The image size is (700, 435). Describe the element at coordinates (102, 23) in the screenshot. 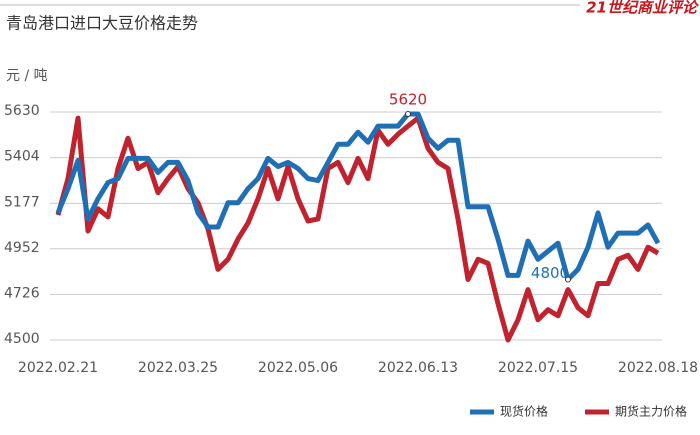

I see `chart-title: 青岛港口进口大豆价格走势` at that location.